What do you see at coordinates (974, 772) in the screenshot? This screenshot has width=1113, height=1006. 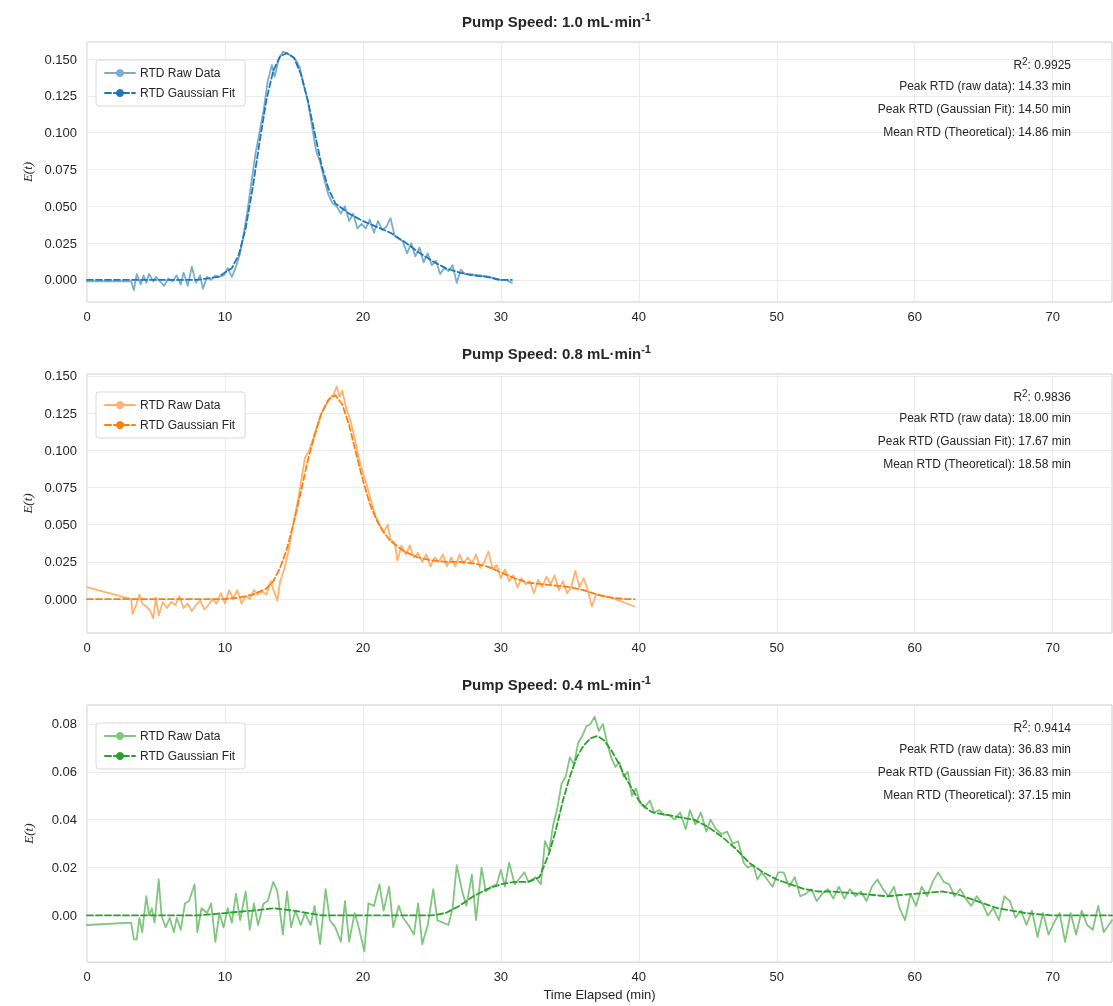 I see `annotation: Peak RTD (Gaussian Fit): 36.83 min` at bounding box center [974, 772].